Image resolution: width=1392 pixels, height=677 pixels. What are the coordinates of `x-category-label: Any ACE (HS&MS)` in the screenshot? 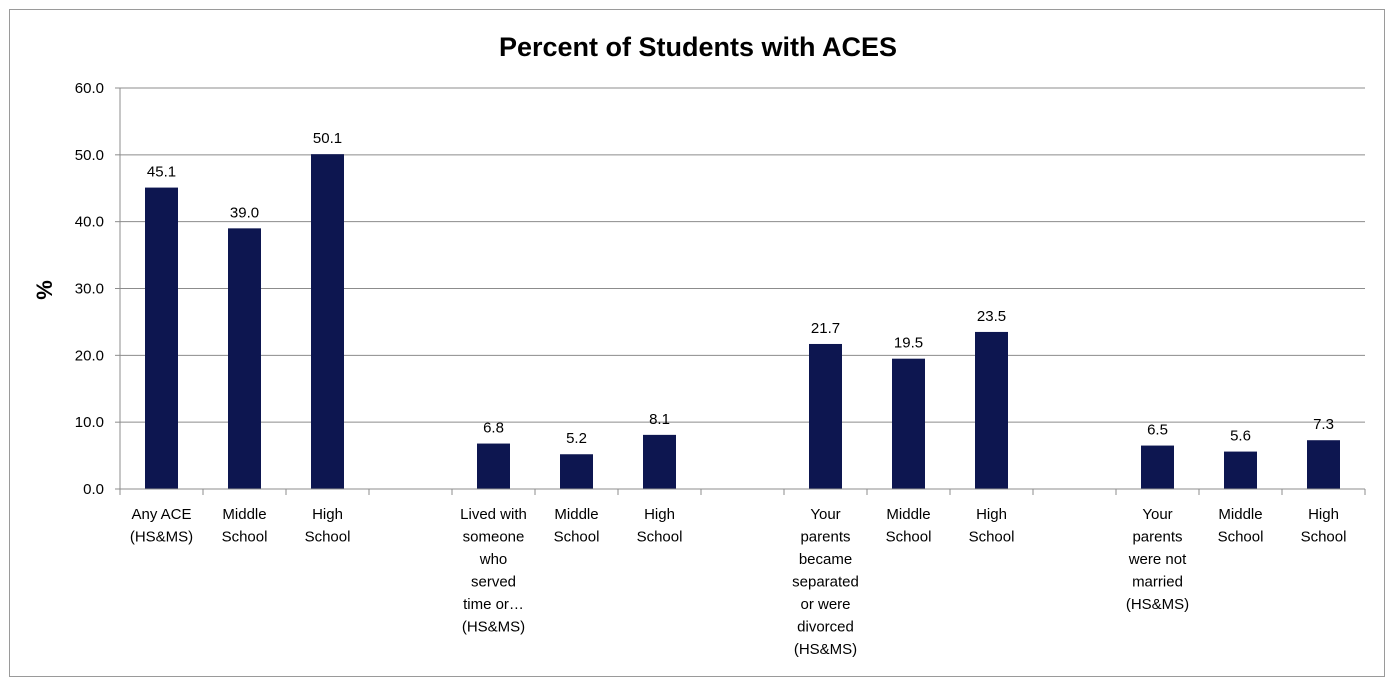 It's located at (161, 526).